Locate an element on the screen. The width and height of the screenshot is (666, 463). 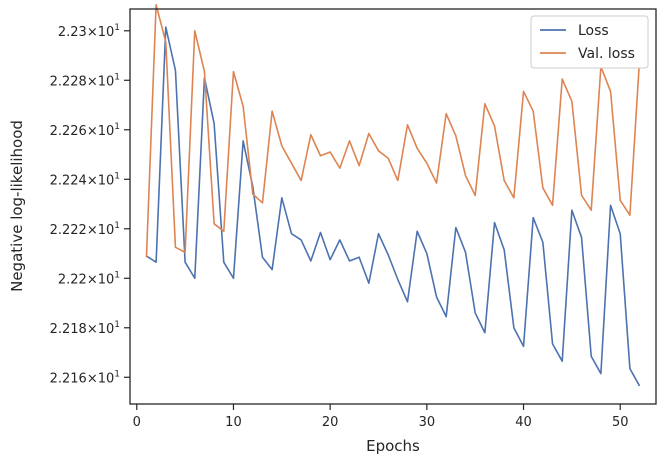
legend-box is located at coordinates (589, 42).